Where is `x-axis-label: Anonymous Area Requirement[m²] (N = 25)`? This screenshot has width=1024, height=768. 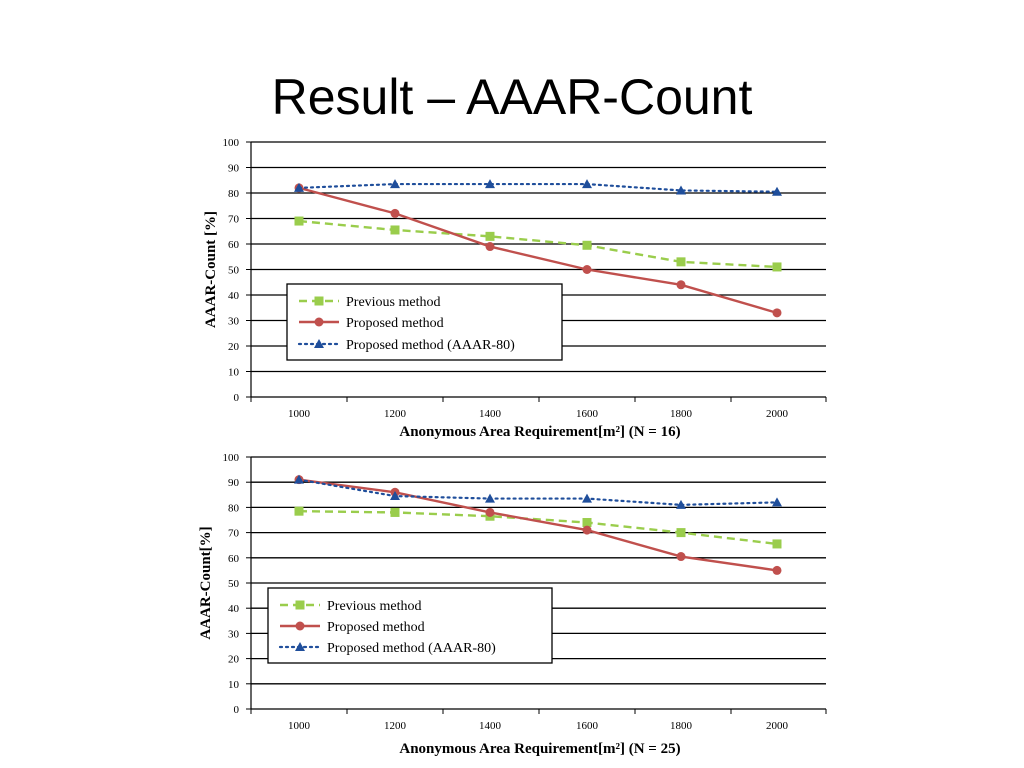
x-axis-label: Anonymous Area Requirement[m²] (N = 25) is located at coordinates (539, 749).